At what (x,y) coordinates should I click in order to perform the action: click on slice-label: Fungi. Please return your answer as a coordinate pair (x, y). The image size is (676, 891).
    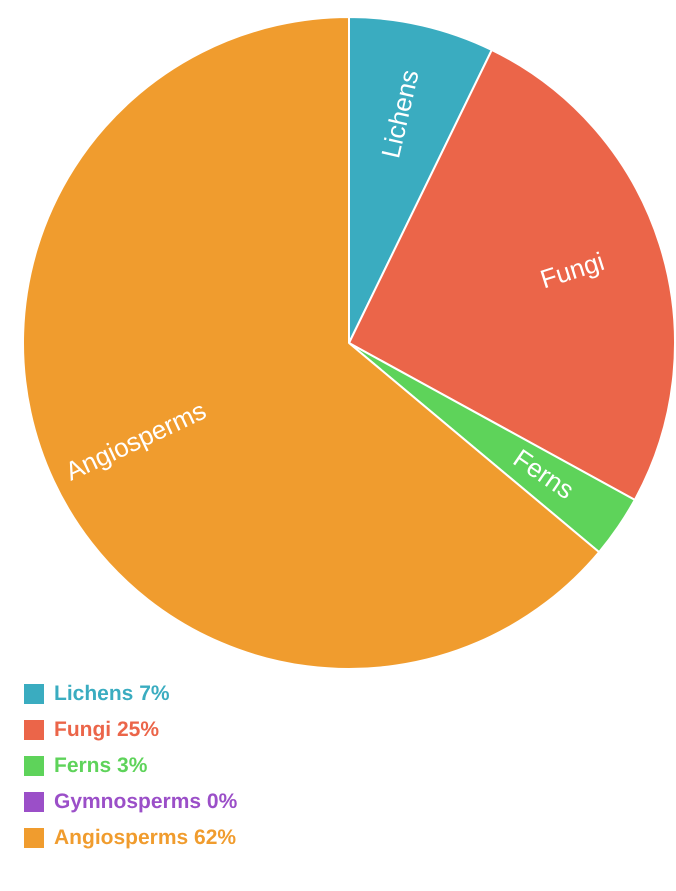
    Looking at the image, I should click on (572, 270).